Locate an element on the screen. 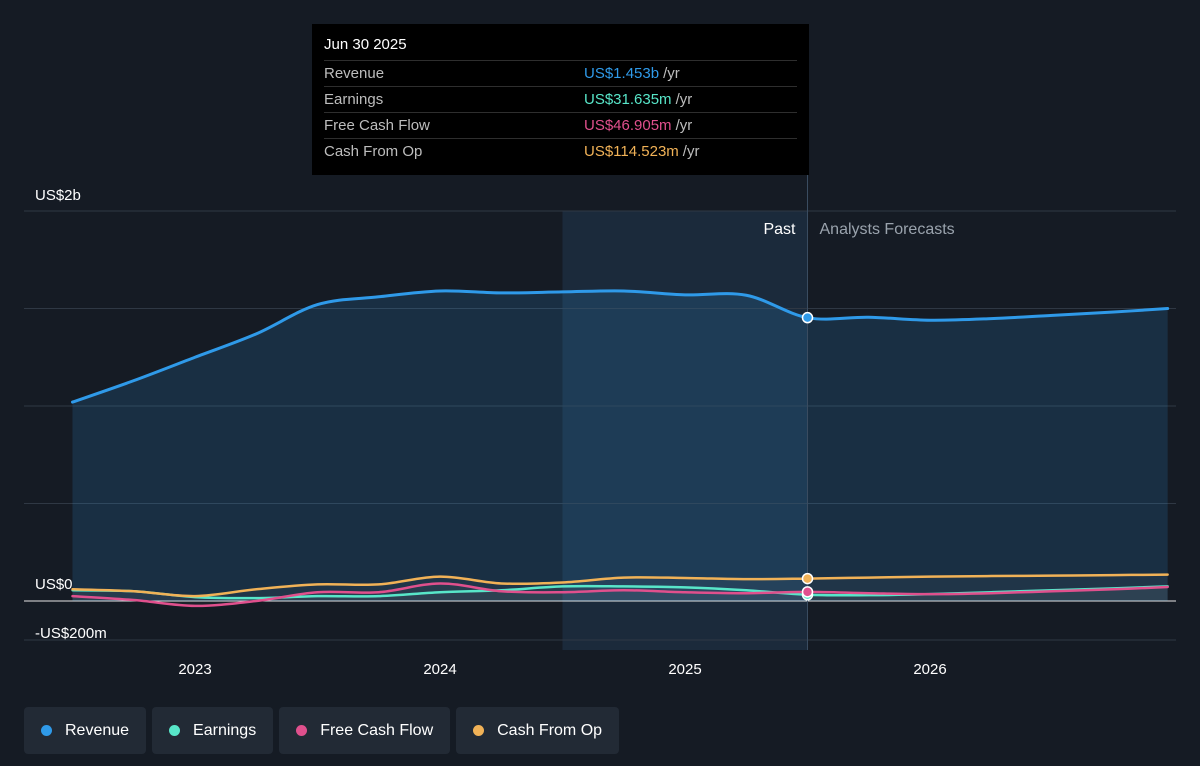 The width and height of the screenshot is (1200, 766). tooltip-row-earnings: Earnings US$31.635m /yr is located at coordinates (560, 99).